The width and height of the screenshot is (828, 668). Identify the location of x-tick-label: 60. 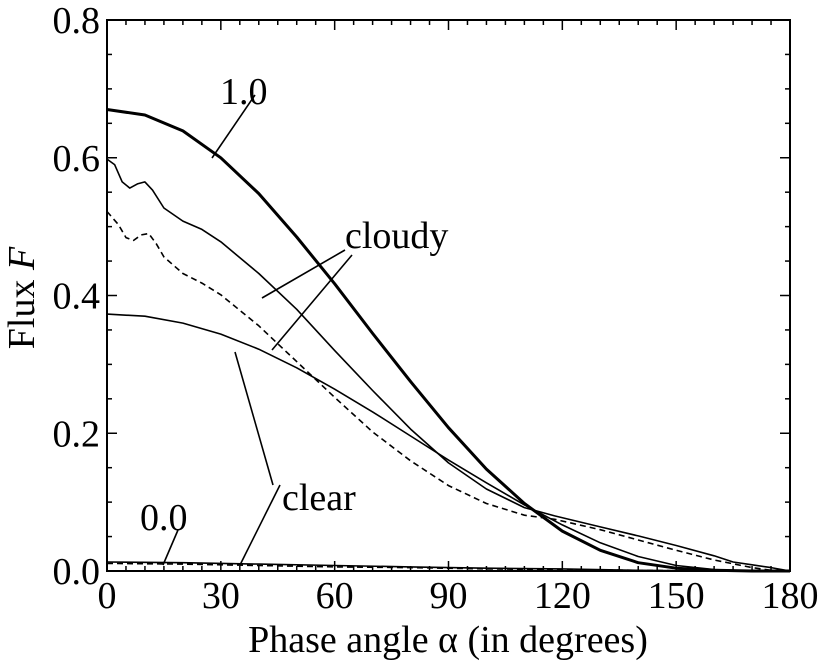
(335, 596).